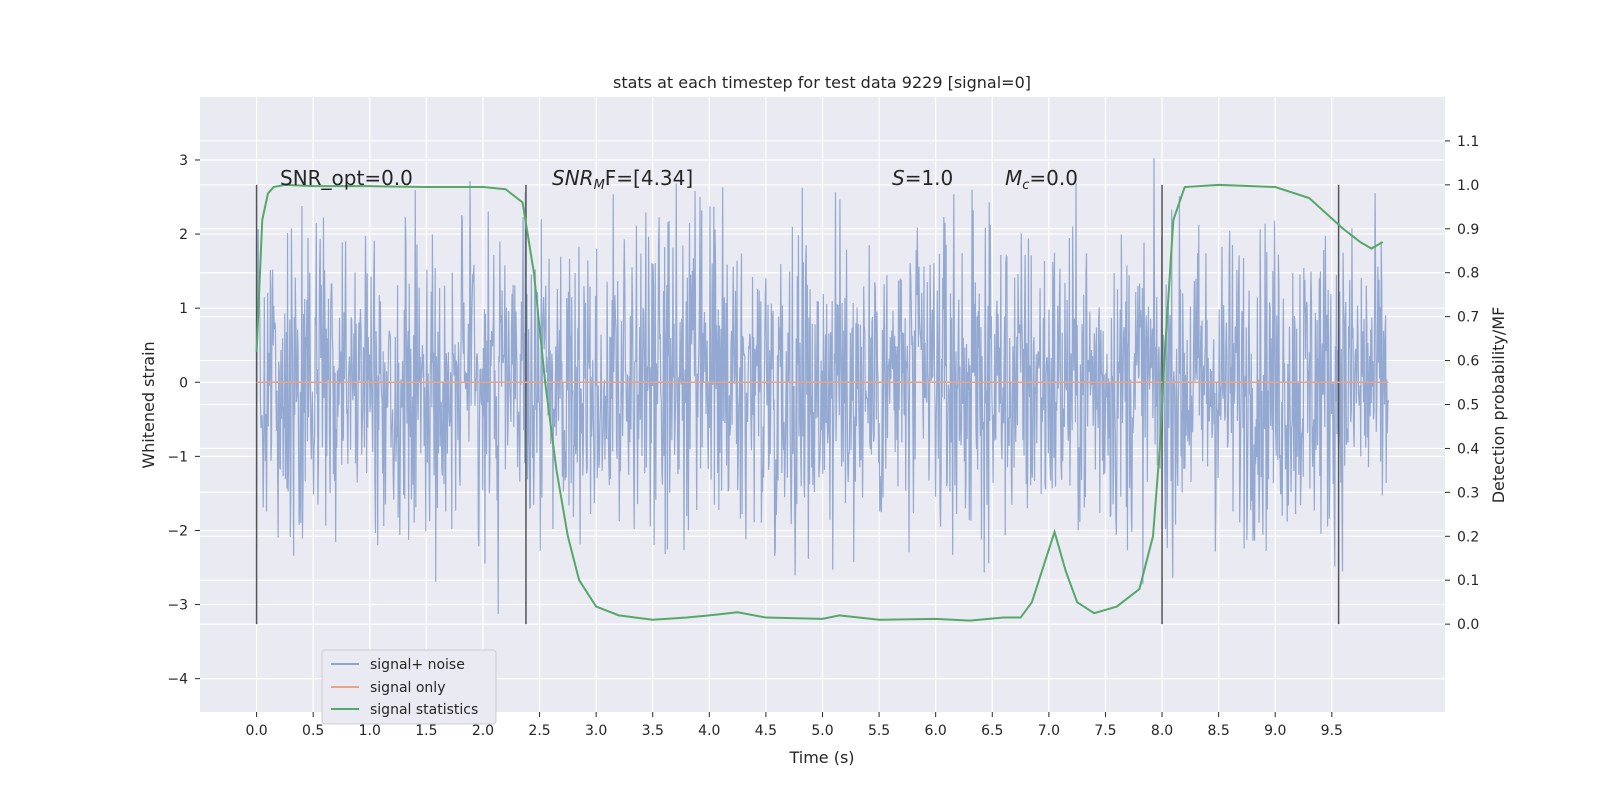 Image resolution: width=1600 pixels, height=800 pixels. What do you see at coordinates (177, 680) in the screenshot?
I see `y-tick-label: −4` at bounding box center [177, 680].